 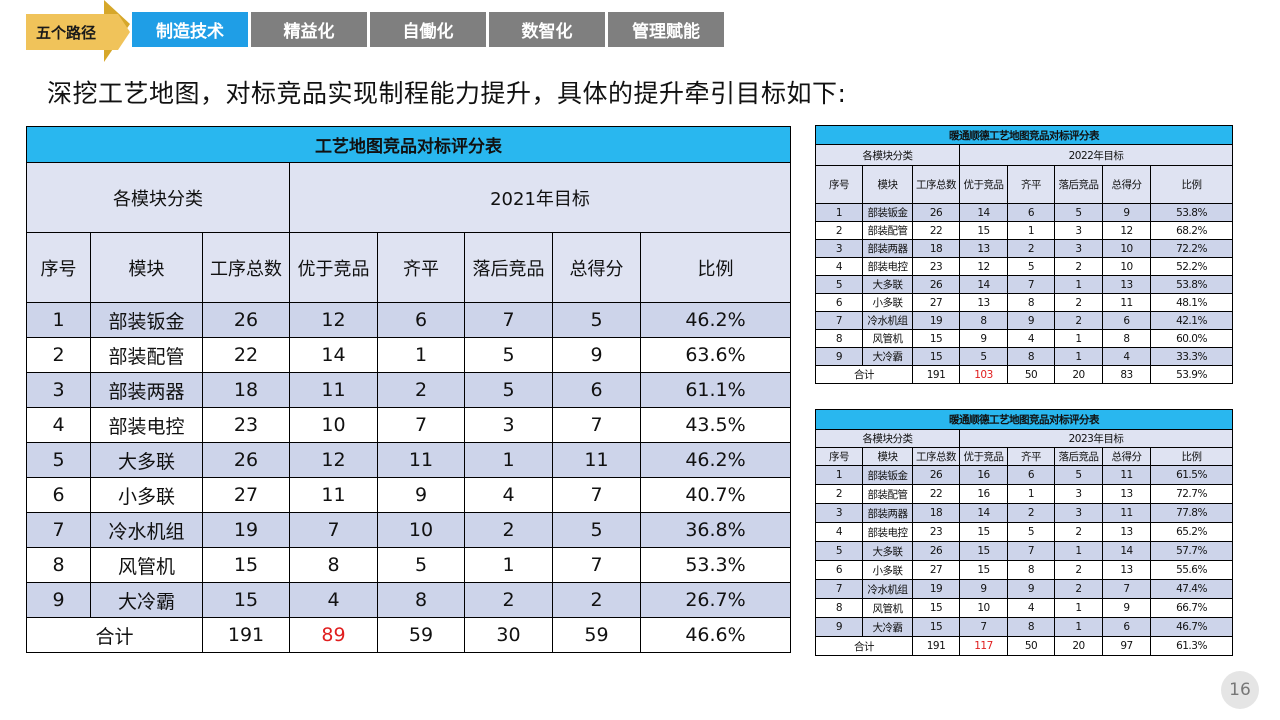 I want to click on table-row: 5 大多联 26 15 7 1 14 57.7%, so click(x=1024, y=551).